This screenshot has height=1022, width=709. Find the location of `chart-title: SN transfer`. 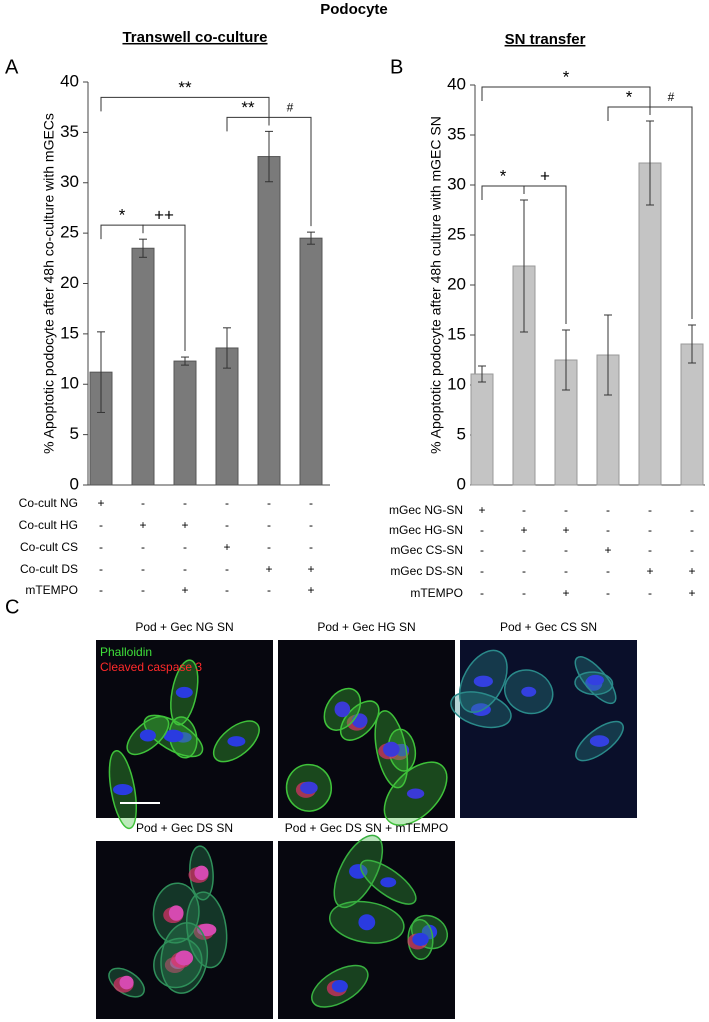

chart-title: SN transfer is located at coordinates (545, 39).